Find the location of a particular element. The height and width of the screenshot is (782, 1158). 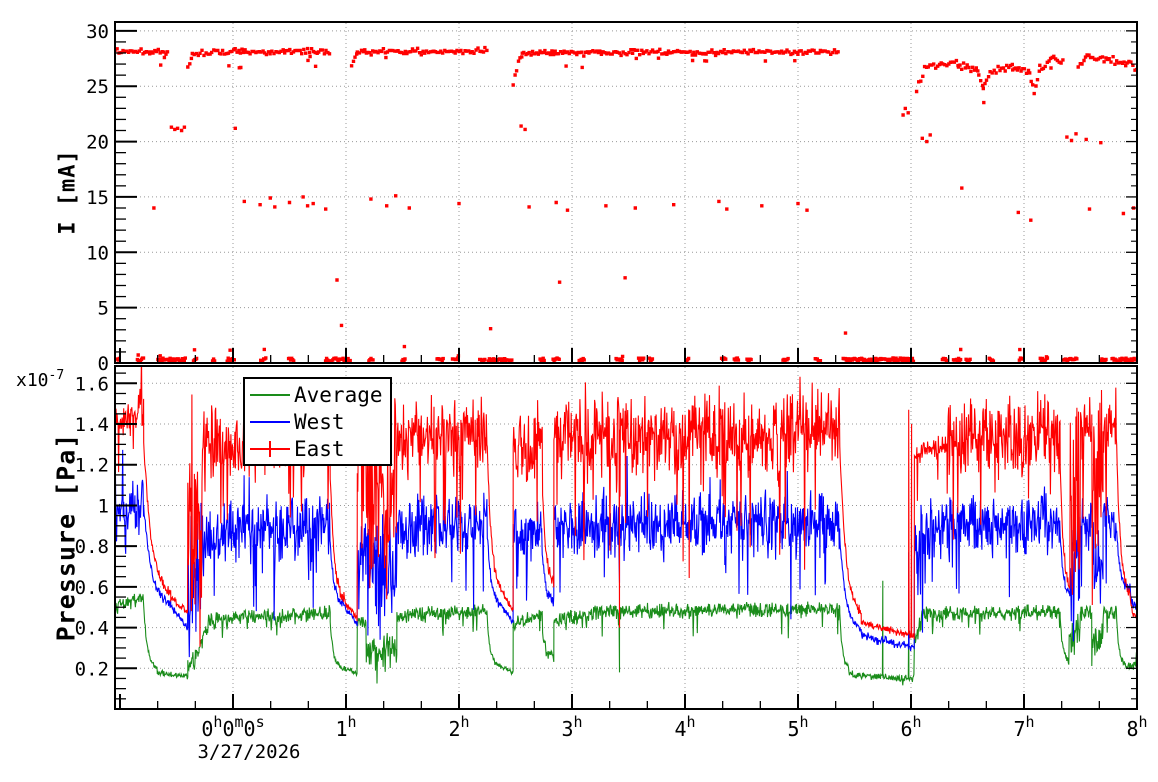

legend-label-east: East is located at coordinates (319, 448).